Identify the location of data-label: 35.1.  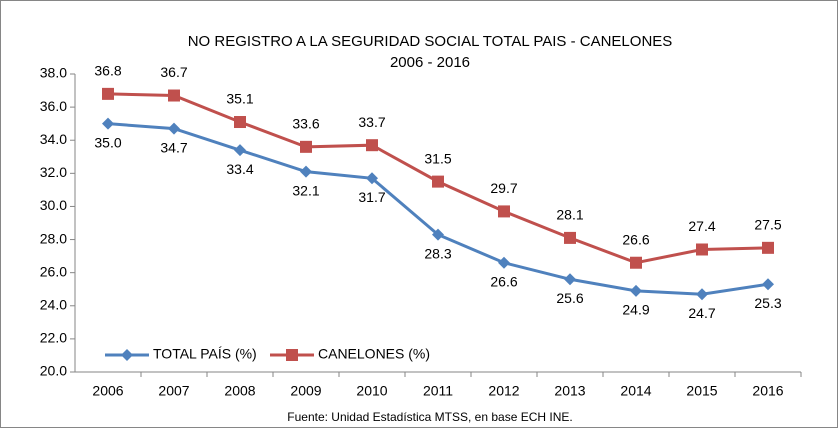
(239, 99).